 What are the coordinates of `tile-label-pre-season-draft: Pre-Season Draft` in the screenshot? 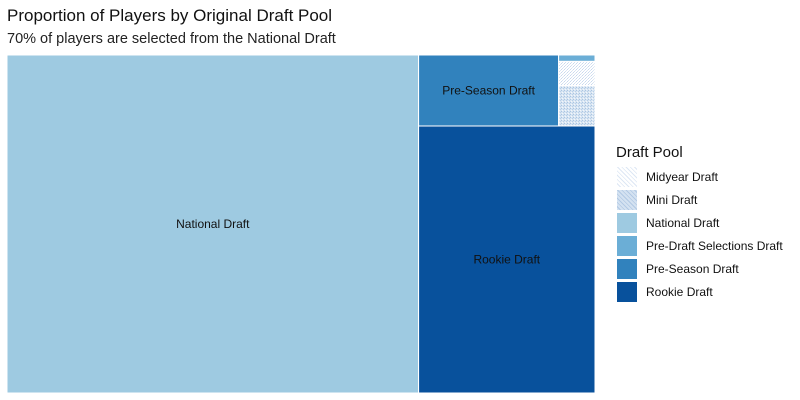 It's located at (488, 90).